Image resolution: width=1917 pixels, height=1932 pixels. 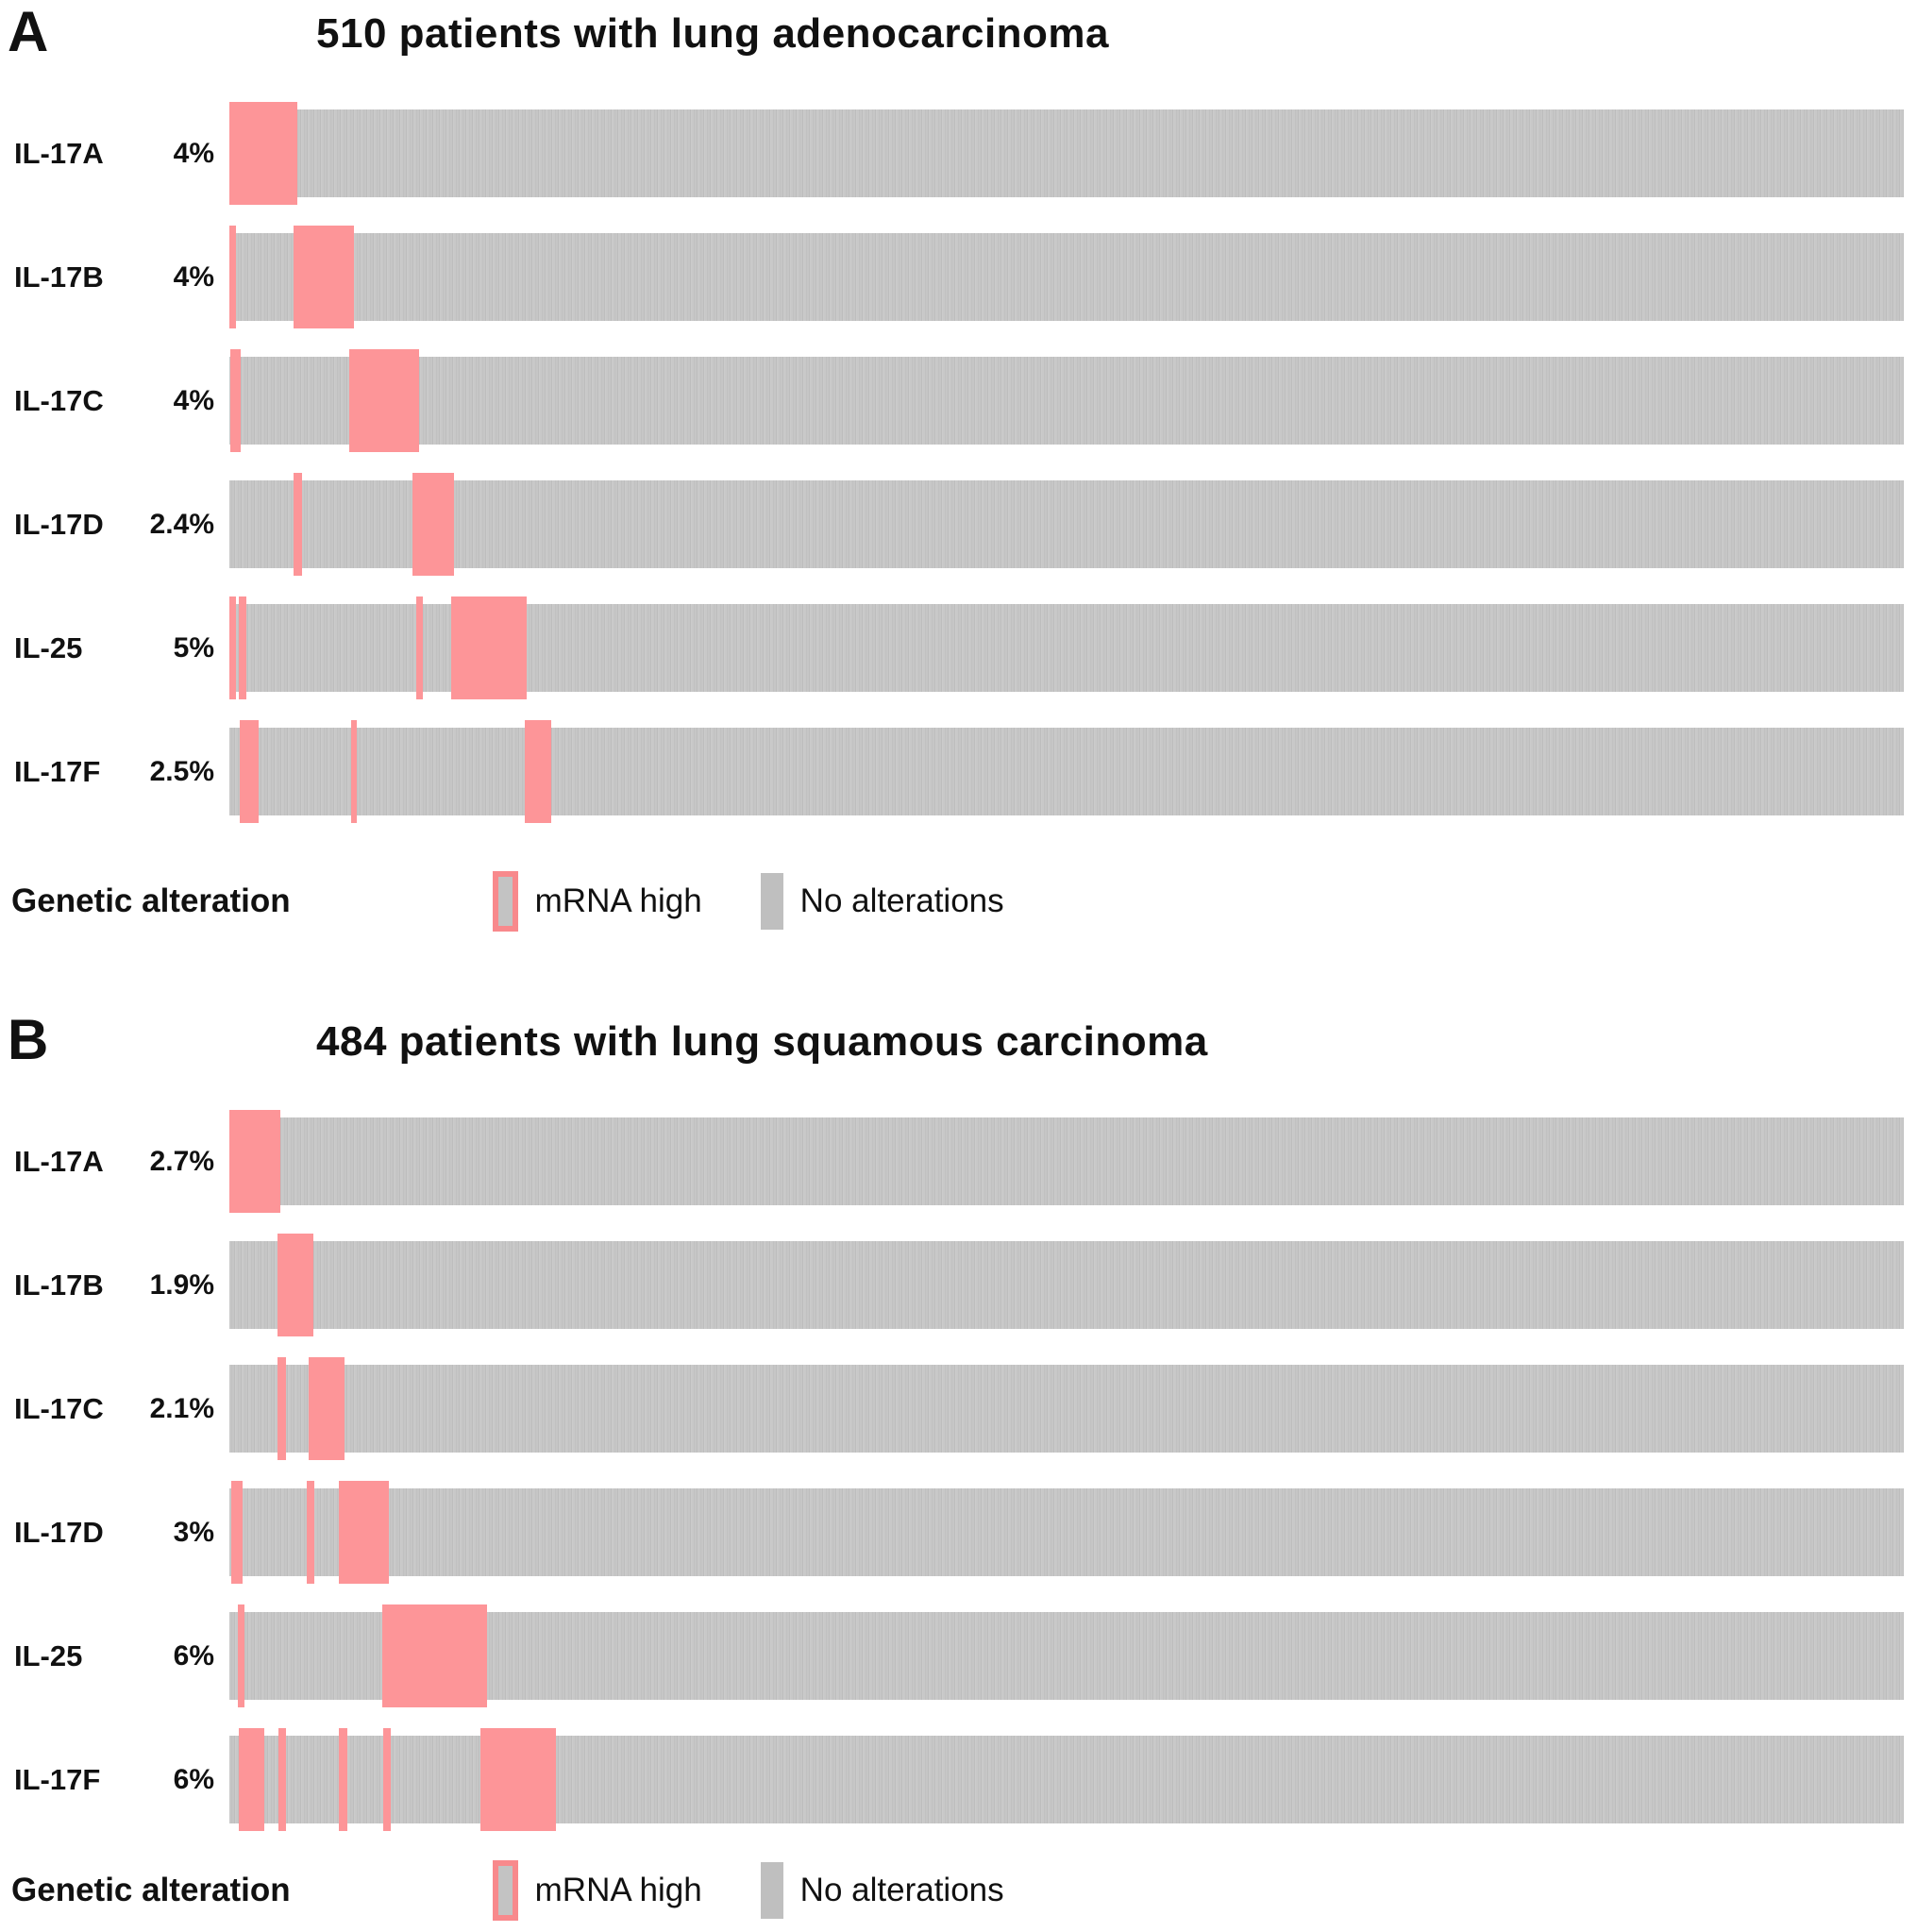 What do you see at coordinates (181, 1284) in the screenshot?
I see `alteration-percent: 1.9%` at bounding box center [181, 1284].